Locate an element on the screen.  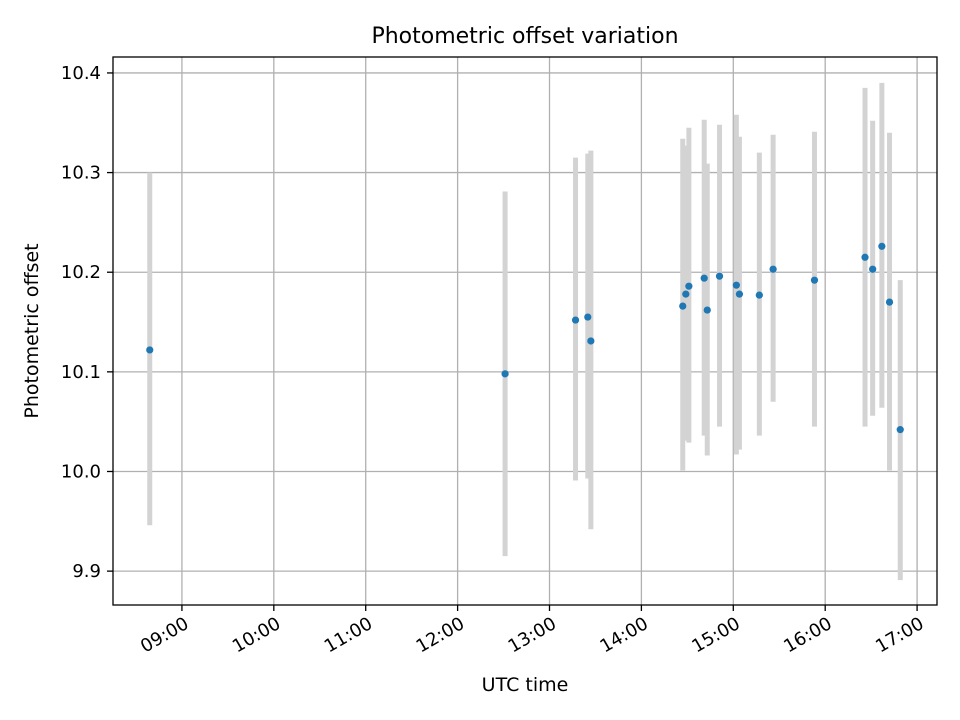
y-tick-label: 10.1 is located at coordinates (81, 372).